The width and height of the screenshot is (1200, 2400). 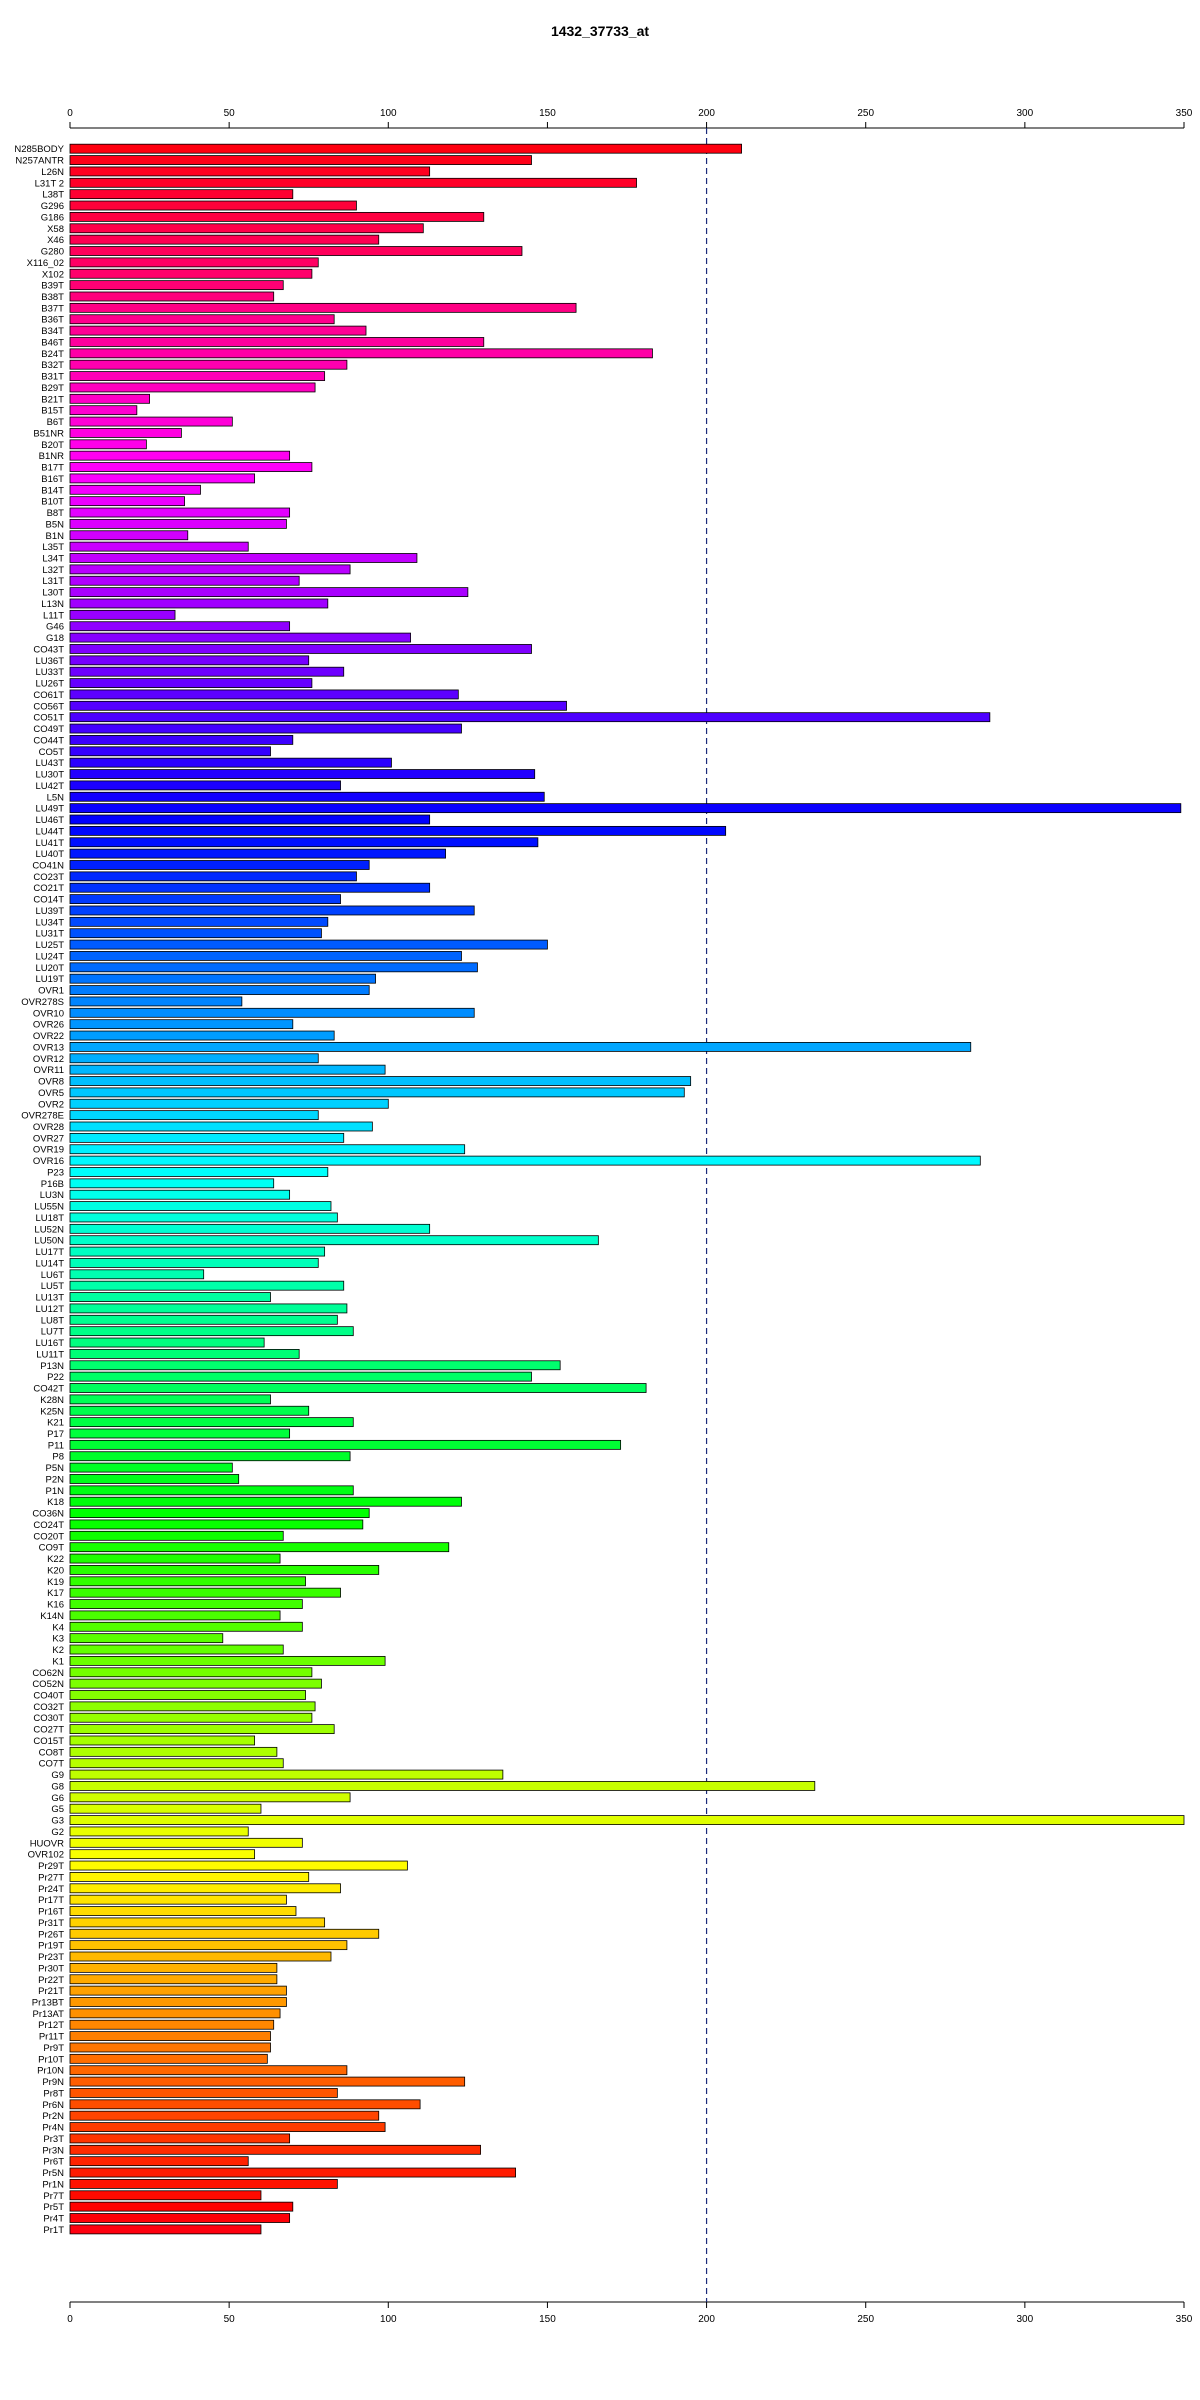 What do you see at coordinates (48, 1047) in the screenshot?
I see `category-label: OVR13` at bounding box center [48, 1047].